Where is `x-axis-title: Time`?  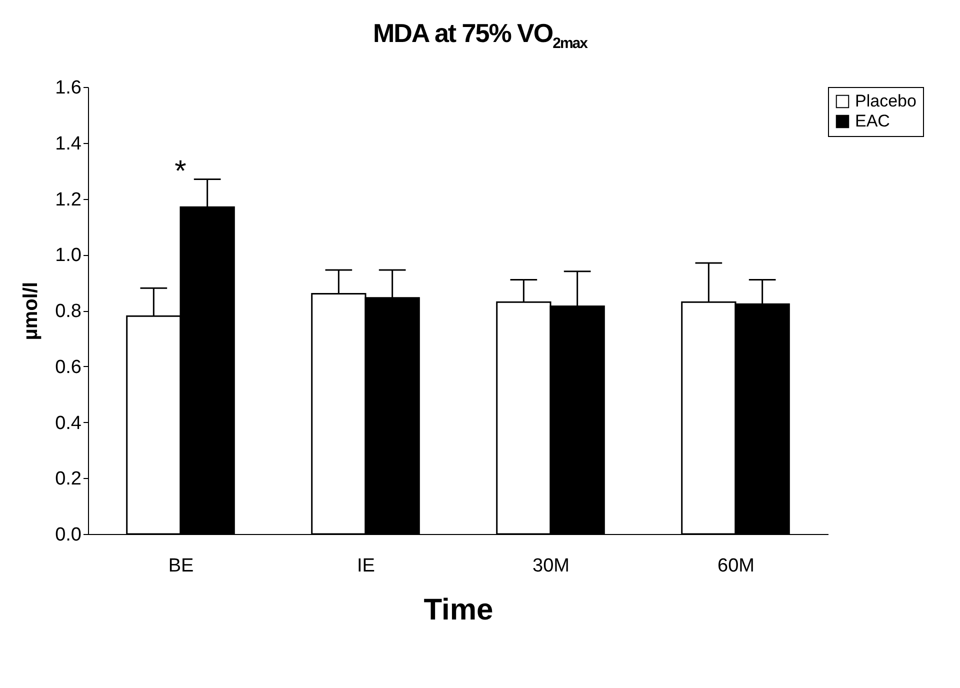 x-axis-title: Time is located at coordinates (459, 610).